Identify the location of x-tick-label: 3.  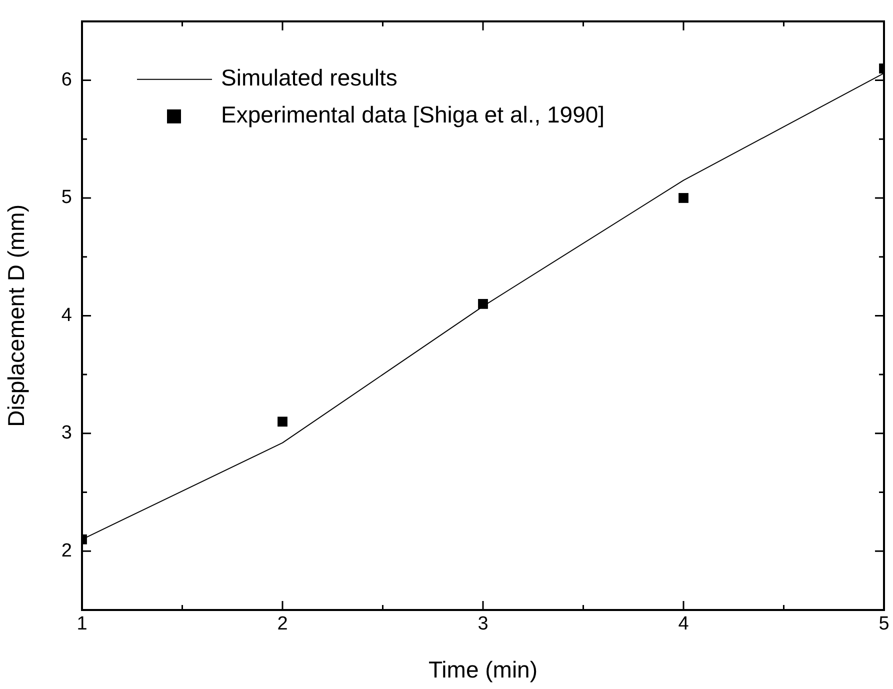
(483, 624).